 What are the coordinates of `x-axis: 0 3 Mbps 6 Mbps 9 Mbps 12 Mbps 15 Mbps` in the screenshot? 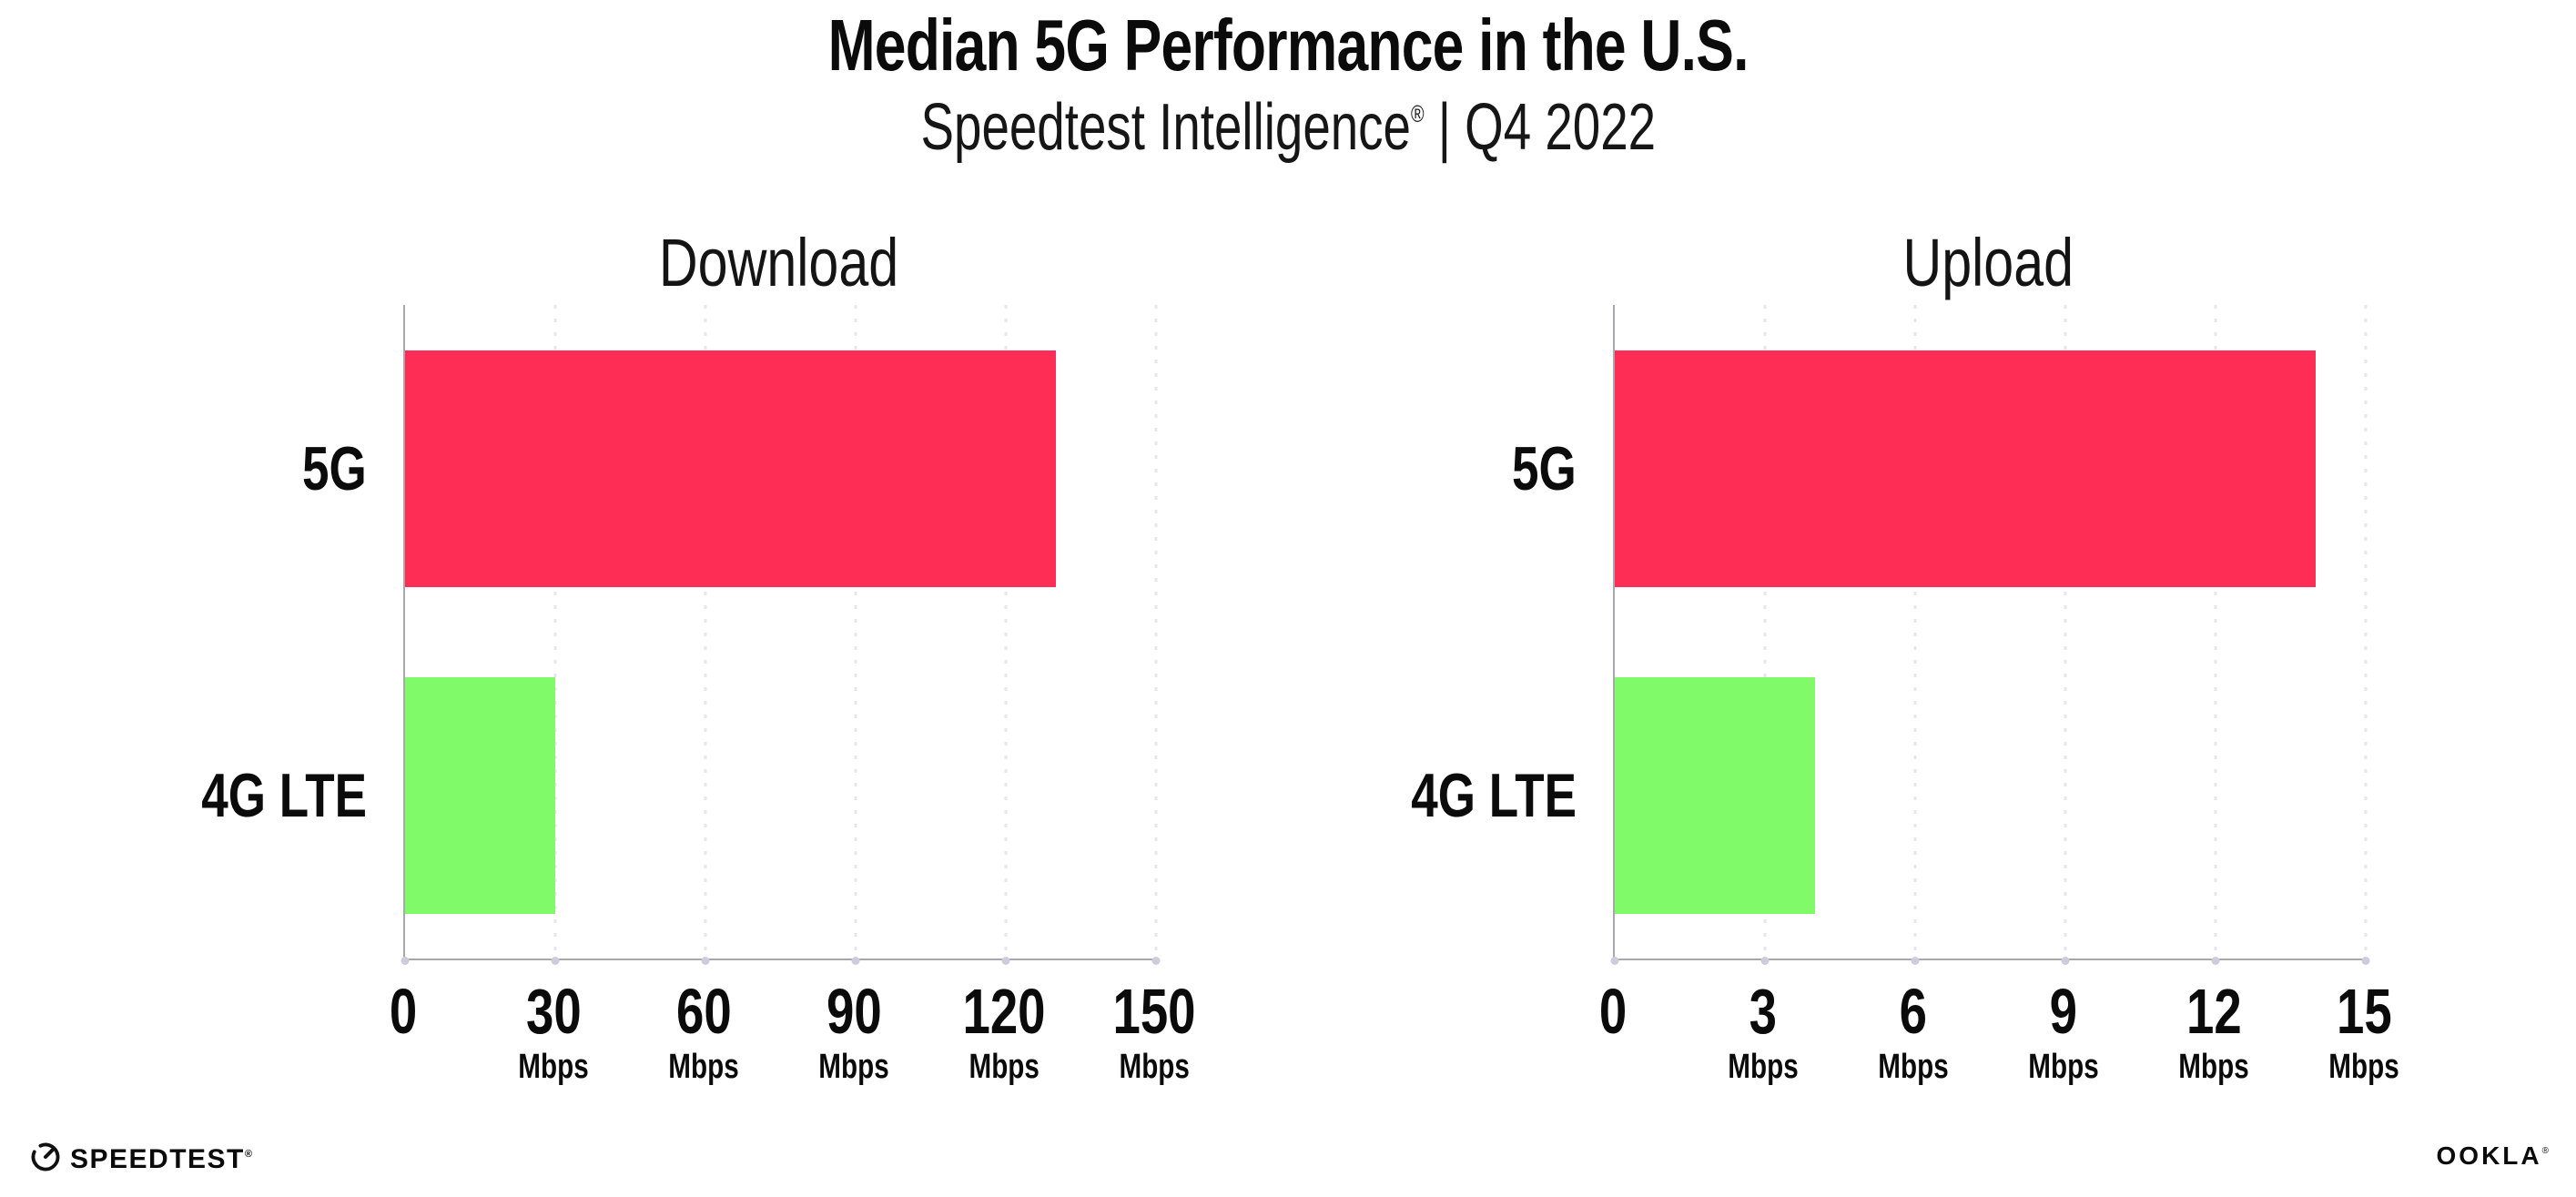 It's located at (1999, 1052).